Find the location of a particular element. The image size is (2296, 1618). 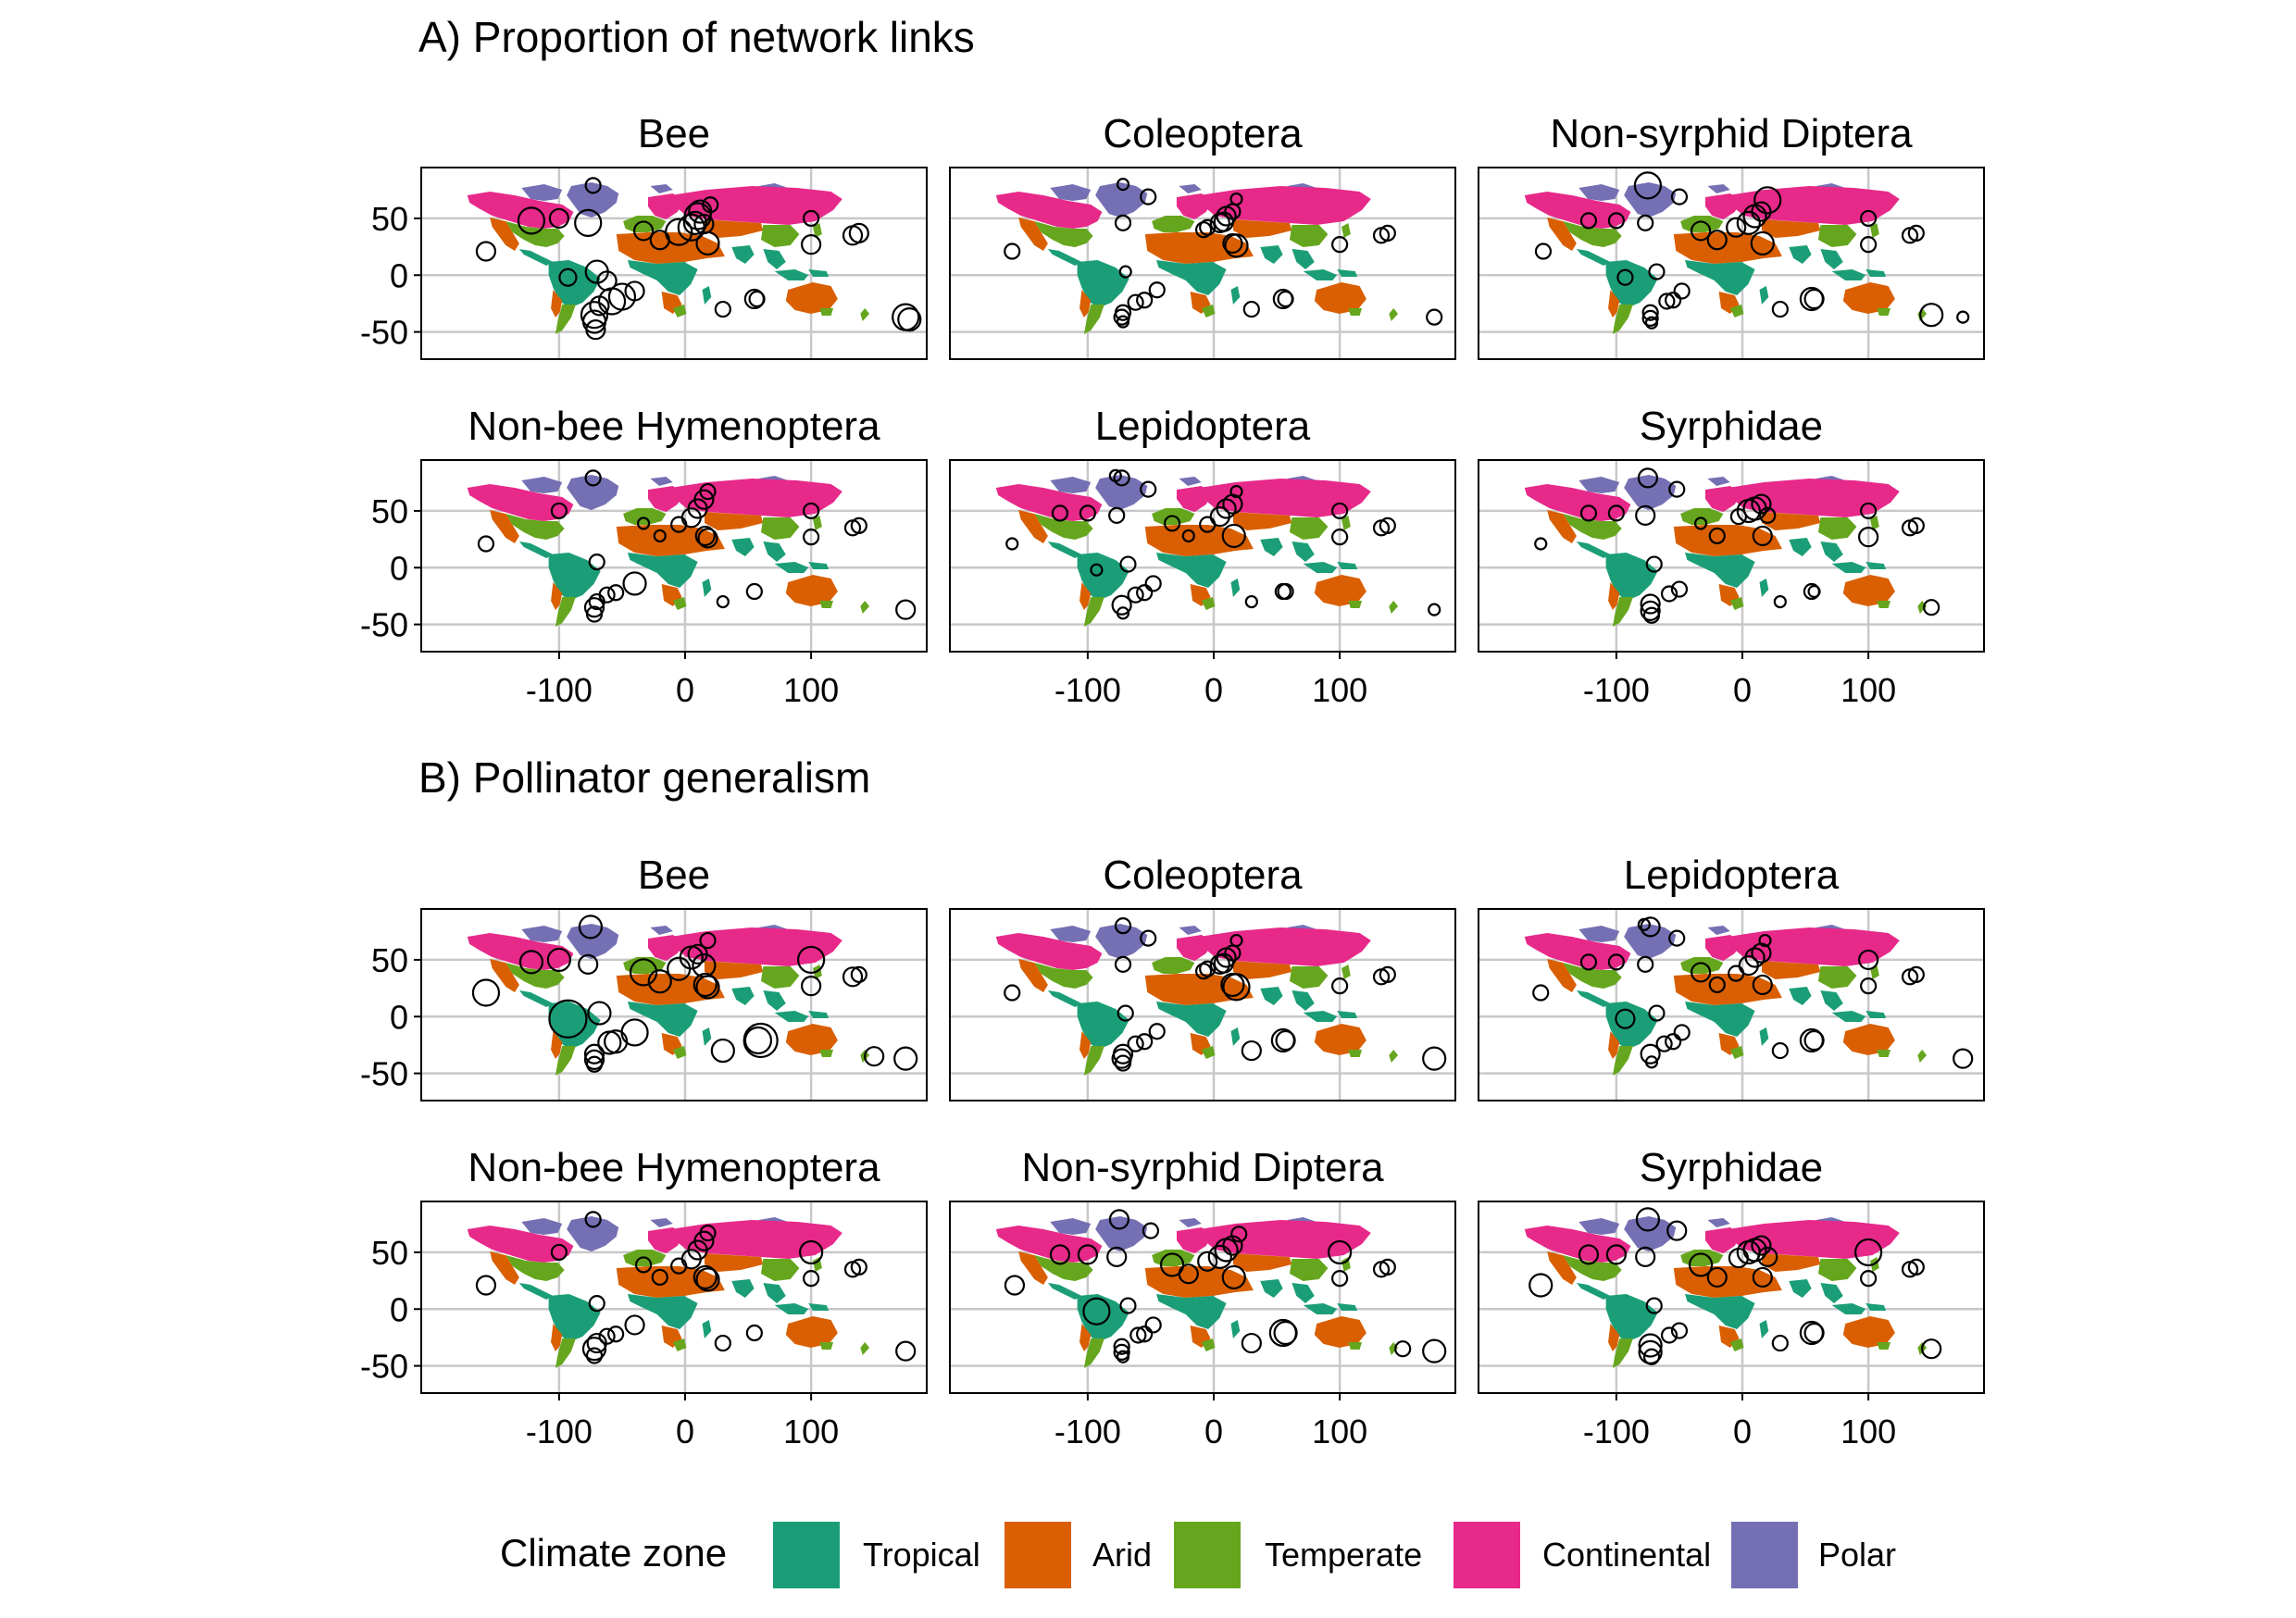

map-panel: Coleoptera is located at coordinates (1202, 235).